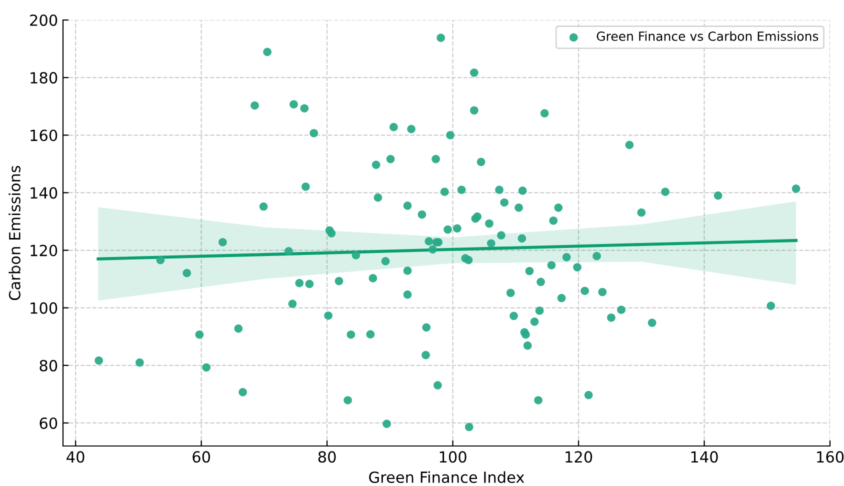 Image resolution: width=844 pixels, height=486 pixels. What do you see at coordinates (327, 457) in the screenshot?
I see `x-tick-label: 80` at bounding box center [327, 457].